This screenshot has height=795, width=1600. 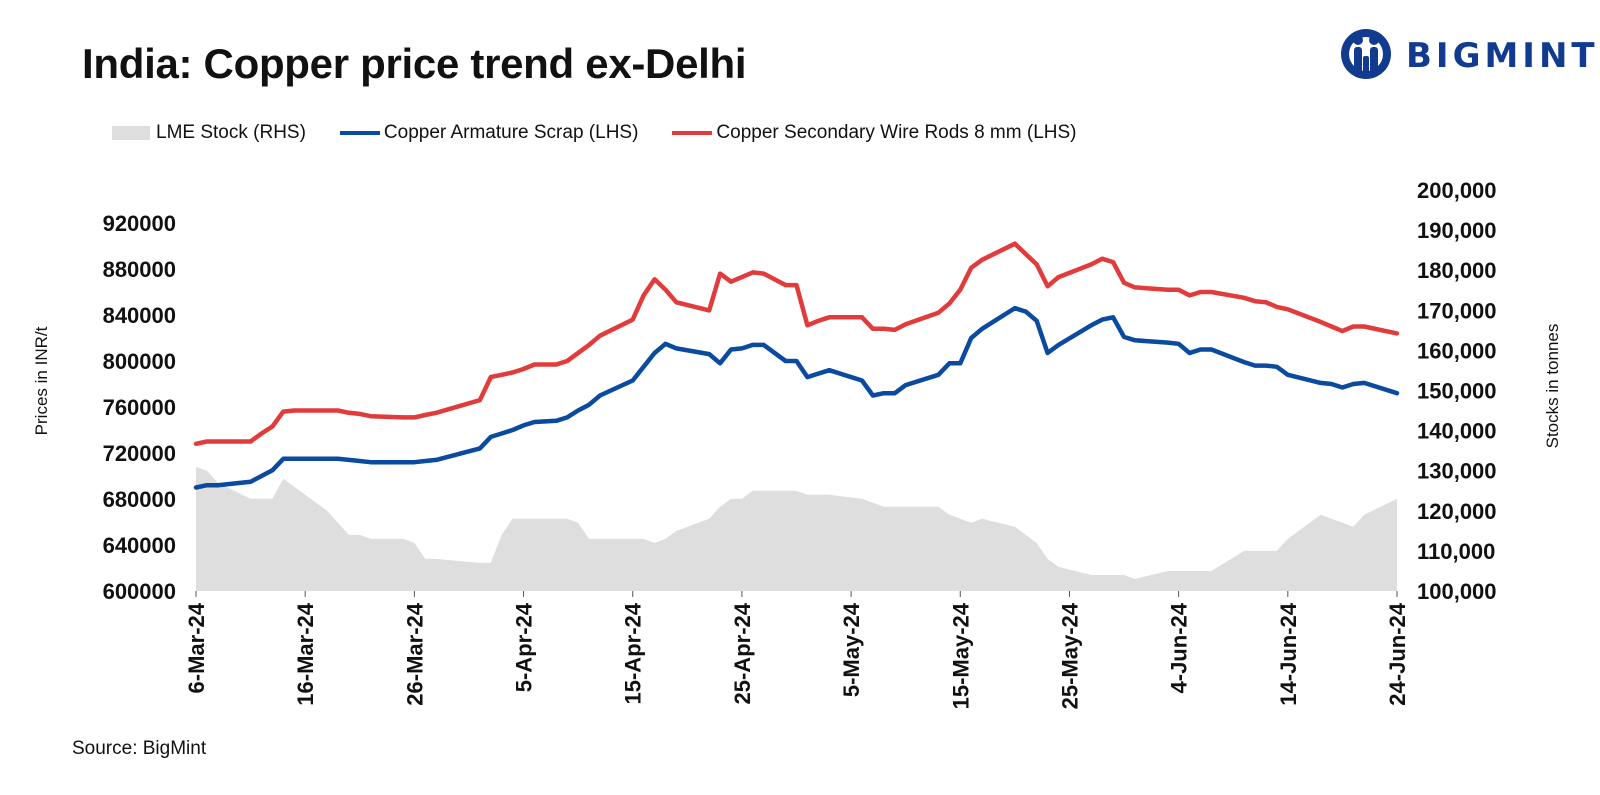 What do you see at coordinates (1457, 270) in the screenshot?
I see `y-right-tick-label: 180,000` at bounding box center [1457, 270].